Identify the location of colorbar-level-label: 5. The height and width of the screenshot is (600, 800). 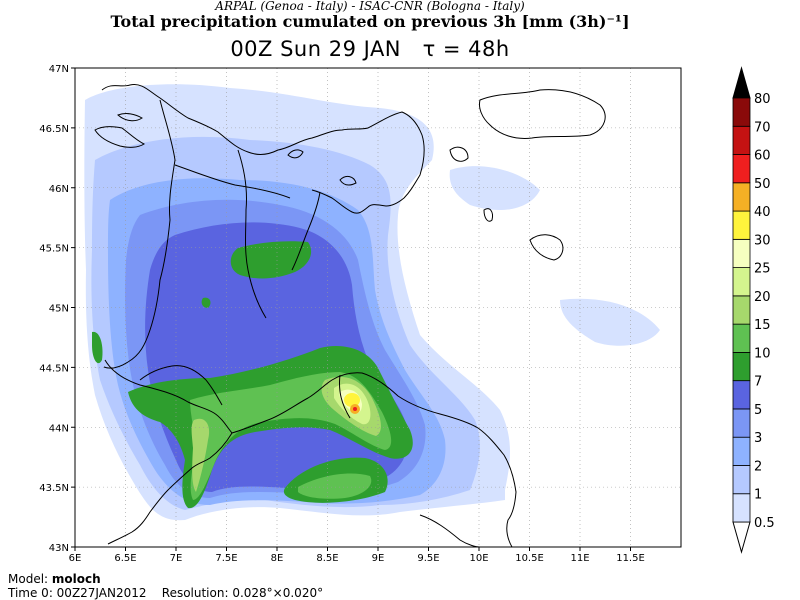
(758, 410).